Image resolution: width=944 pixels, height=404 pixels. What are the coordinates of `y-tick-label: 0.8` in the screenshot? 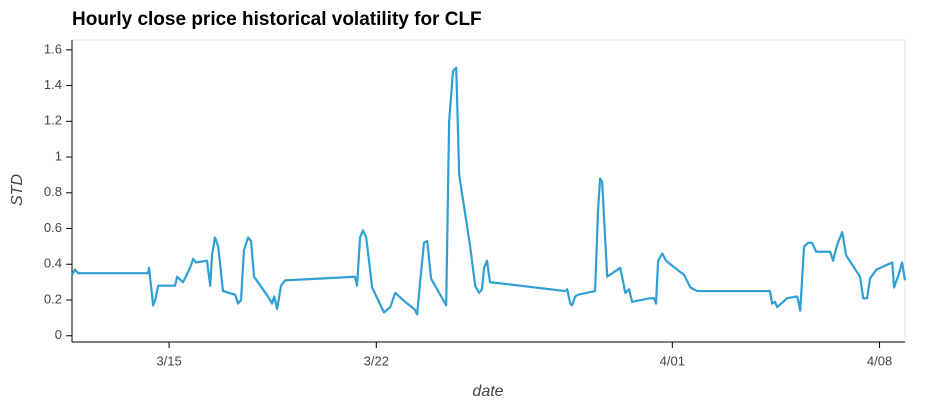 It's located at (53, 191).